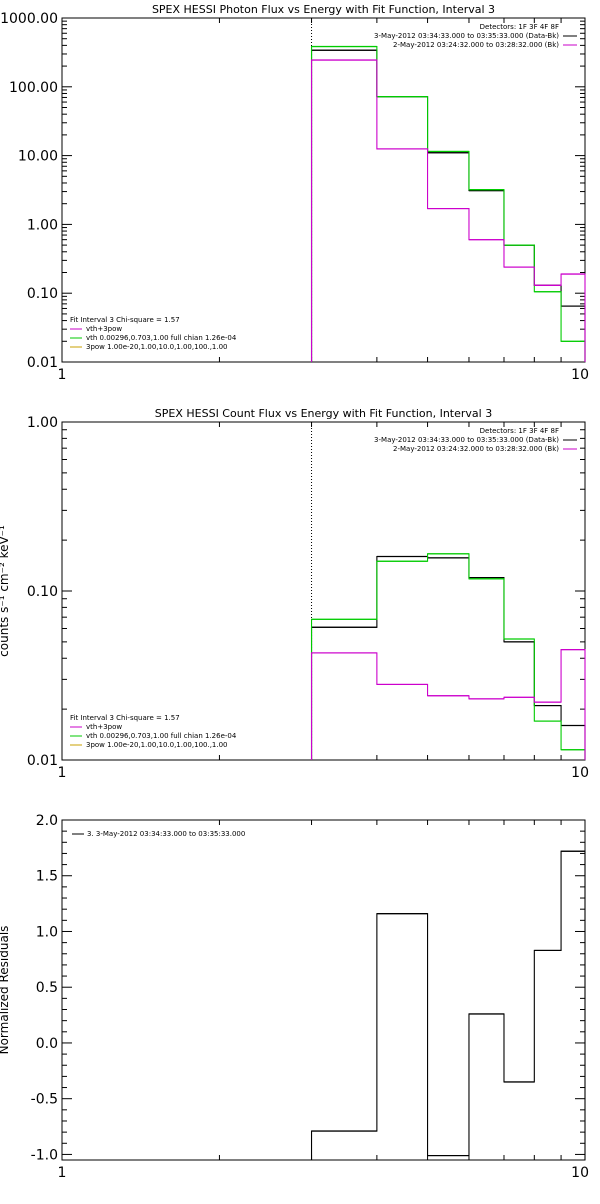 Image resolution: width=600 pixels, height=1204 pixels. I want to click on y-tick-label: 0.0, so click(47, 1044).